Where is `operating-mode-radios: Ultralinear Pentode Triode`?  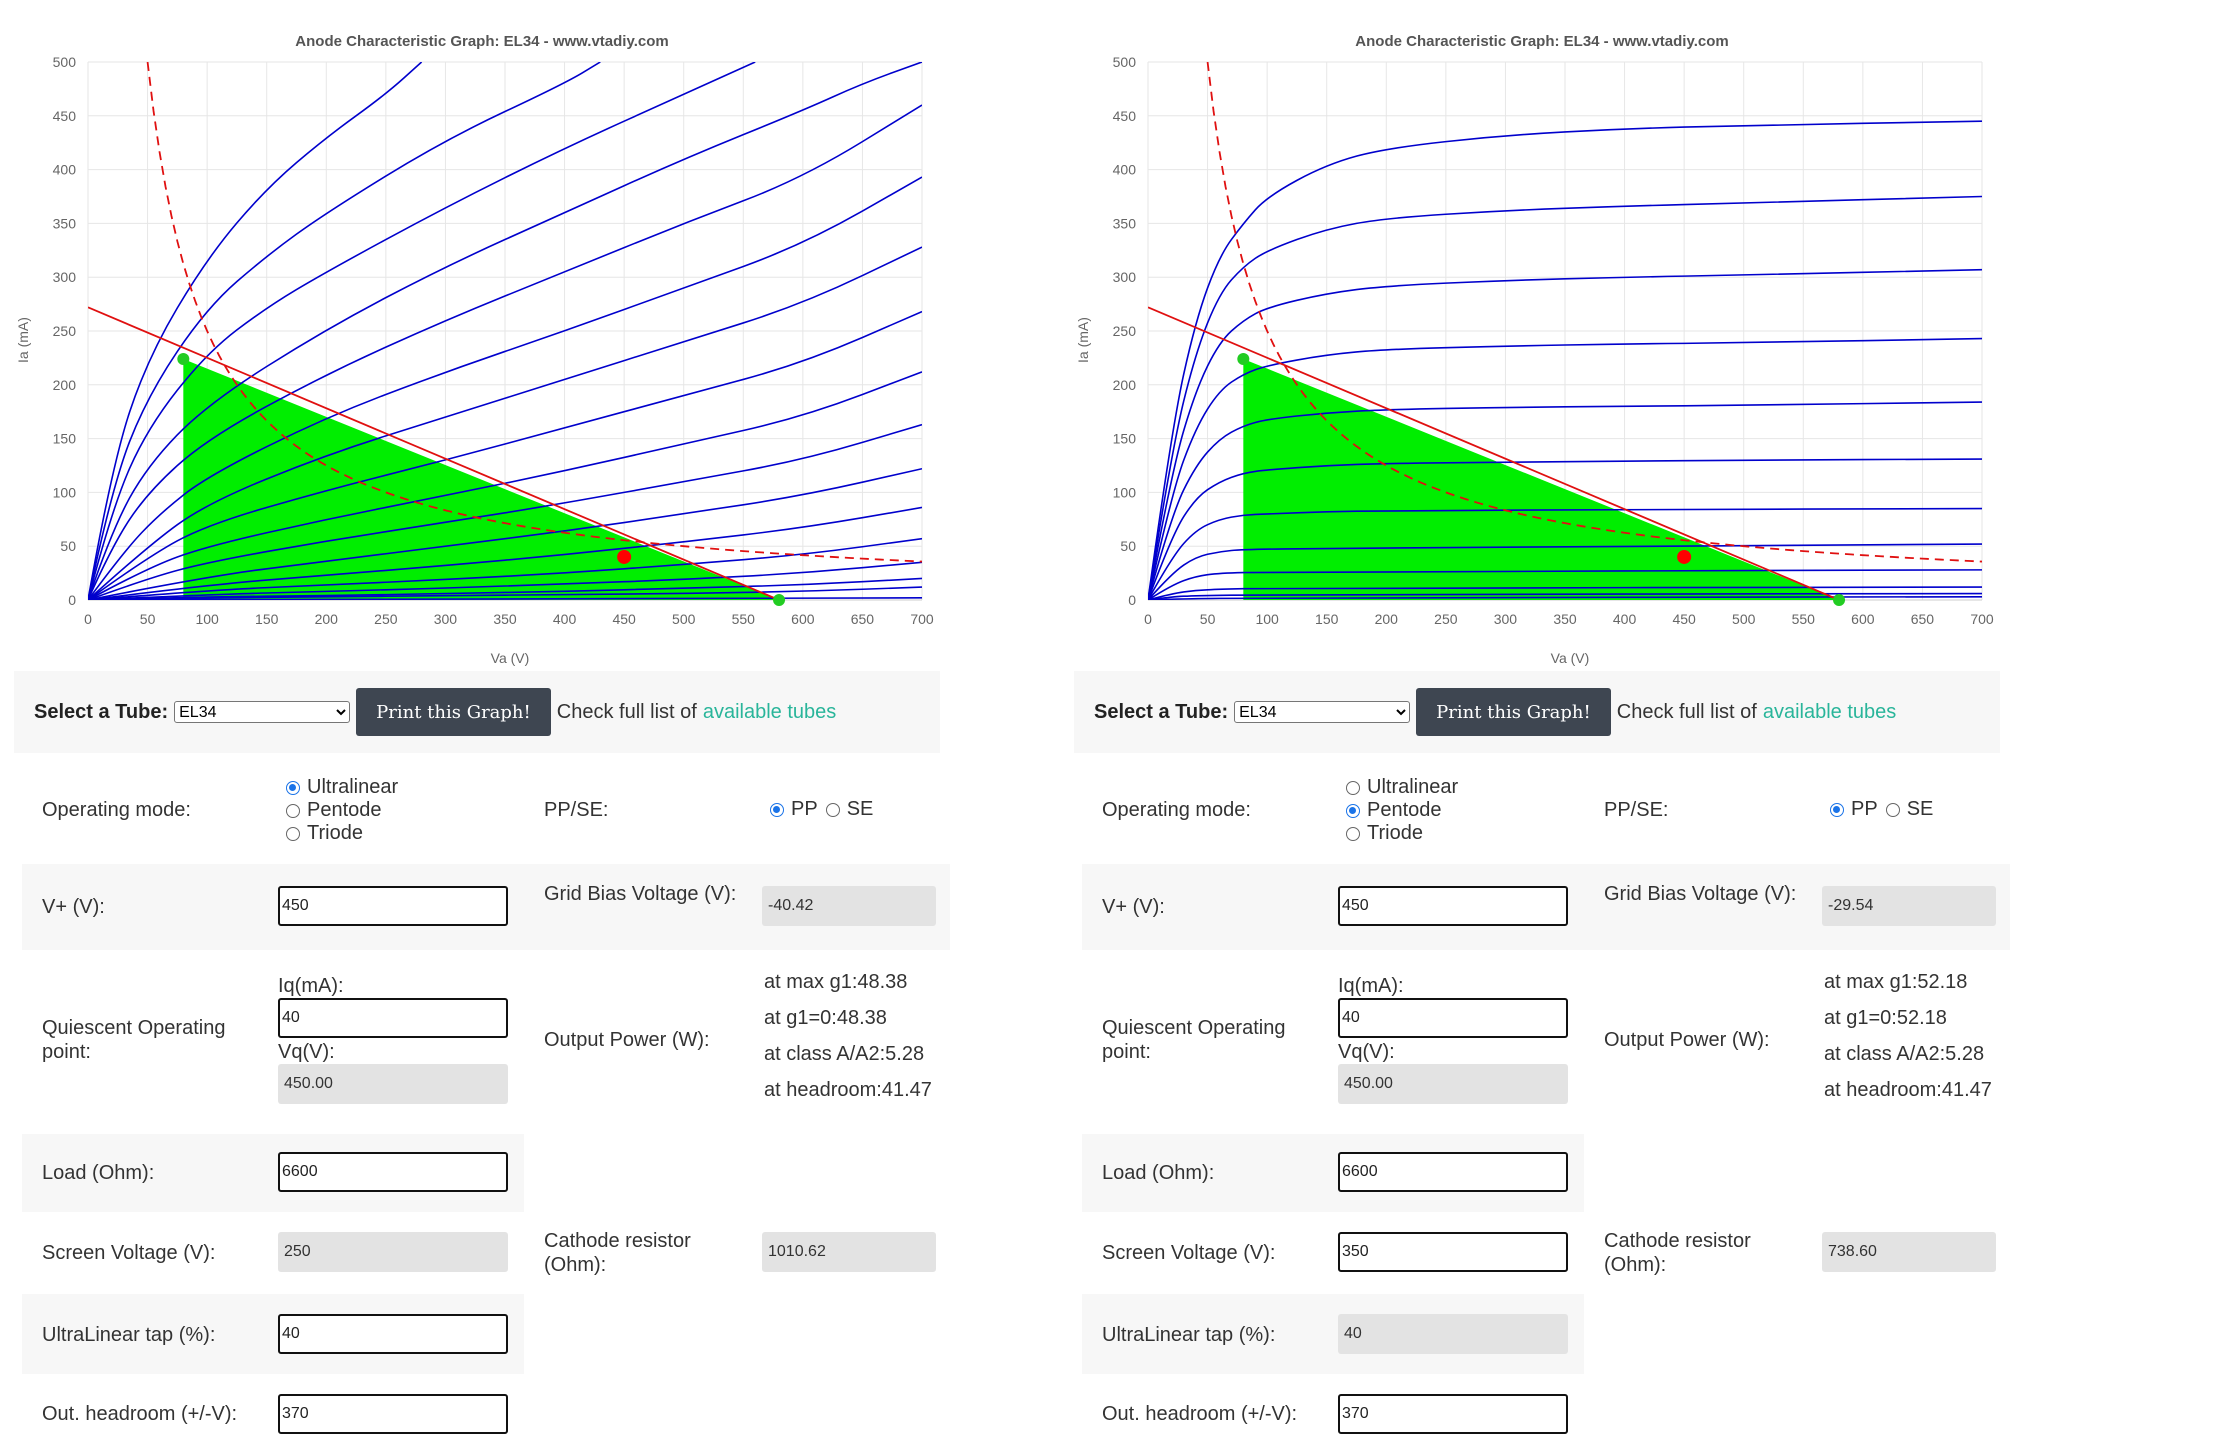 operating-mode-radios: Ultralinear Pentode Triode is located at coordinates (342, 810).